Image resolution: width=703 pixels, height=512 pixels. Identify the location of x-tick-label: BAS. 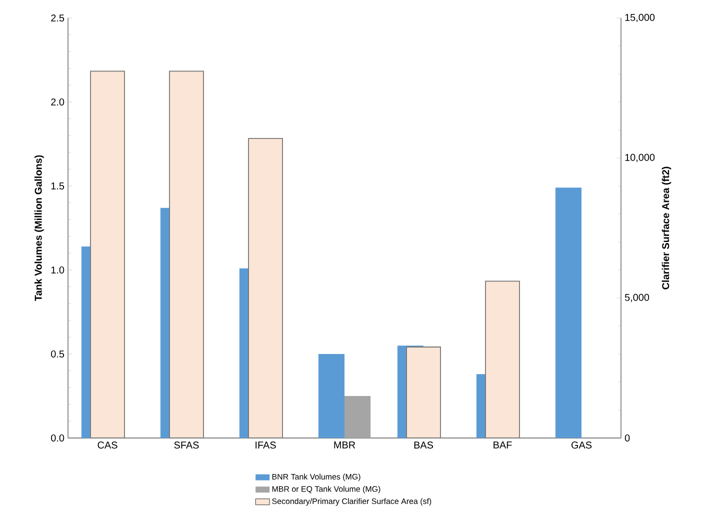
(424, 445).